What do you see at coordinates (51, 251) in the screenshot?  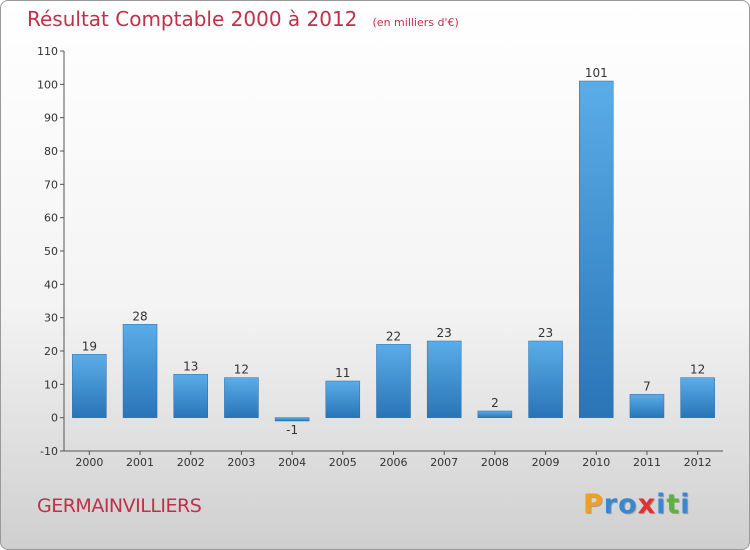 I see `y-tick-label: 50` at bounding box center [51, 251].